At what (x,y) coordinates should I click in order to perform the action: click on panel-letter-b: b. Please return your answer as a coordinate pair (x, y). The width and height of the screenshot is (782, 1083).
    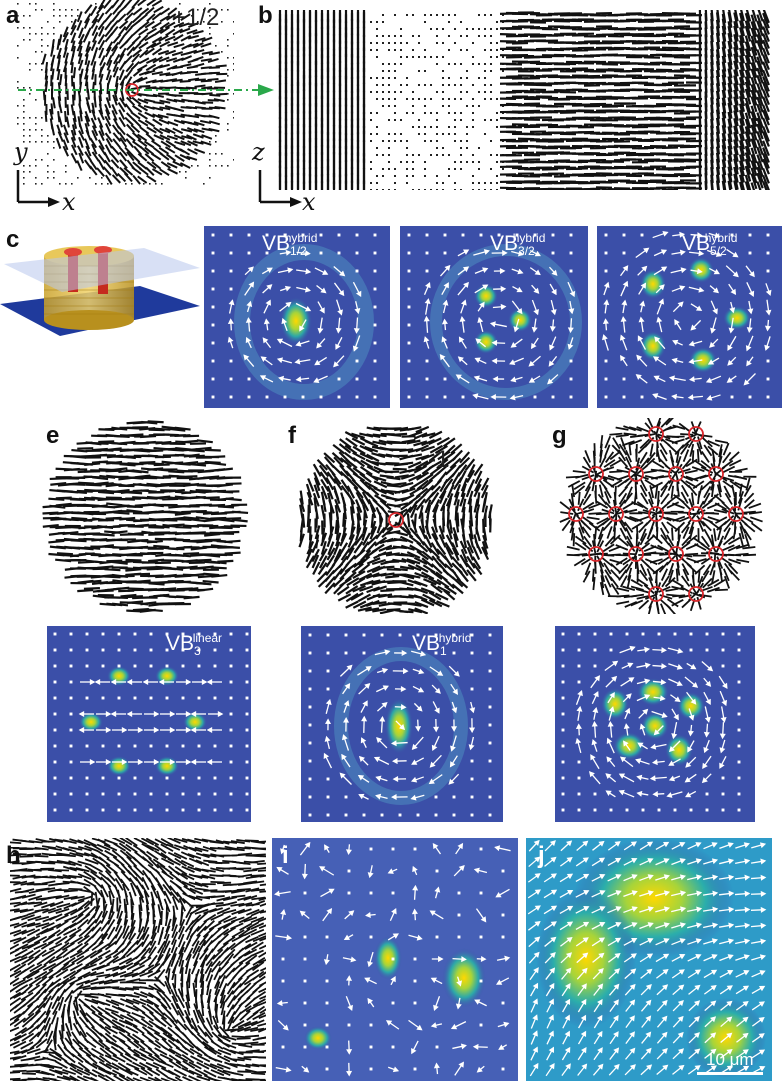
    Looking at the image, I should click on (265, 15).